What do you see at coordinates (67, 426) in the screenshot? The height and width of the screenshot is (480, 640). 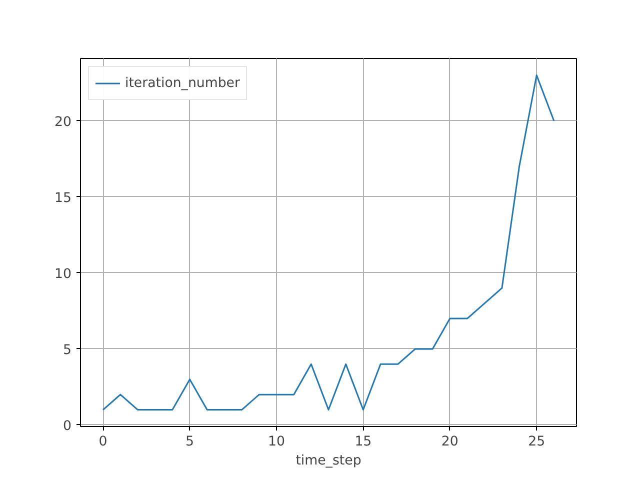 I see `y-tick-label: 0` at bounding box center [67, 426].